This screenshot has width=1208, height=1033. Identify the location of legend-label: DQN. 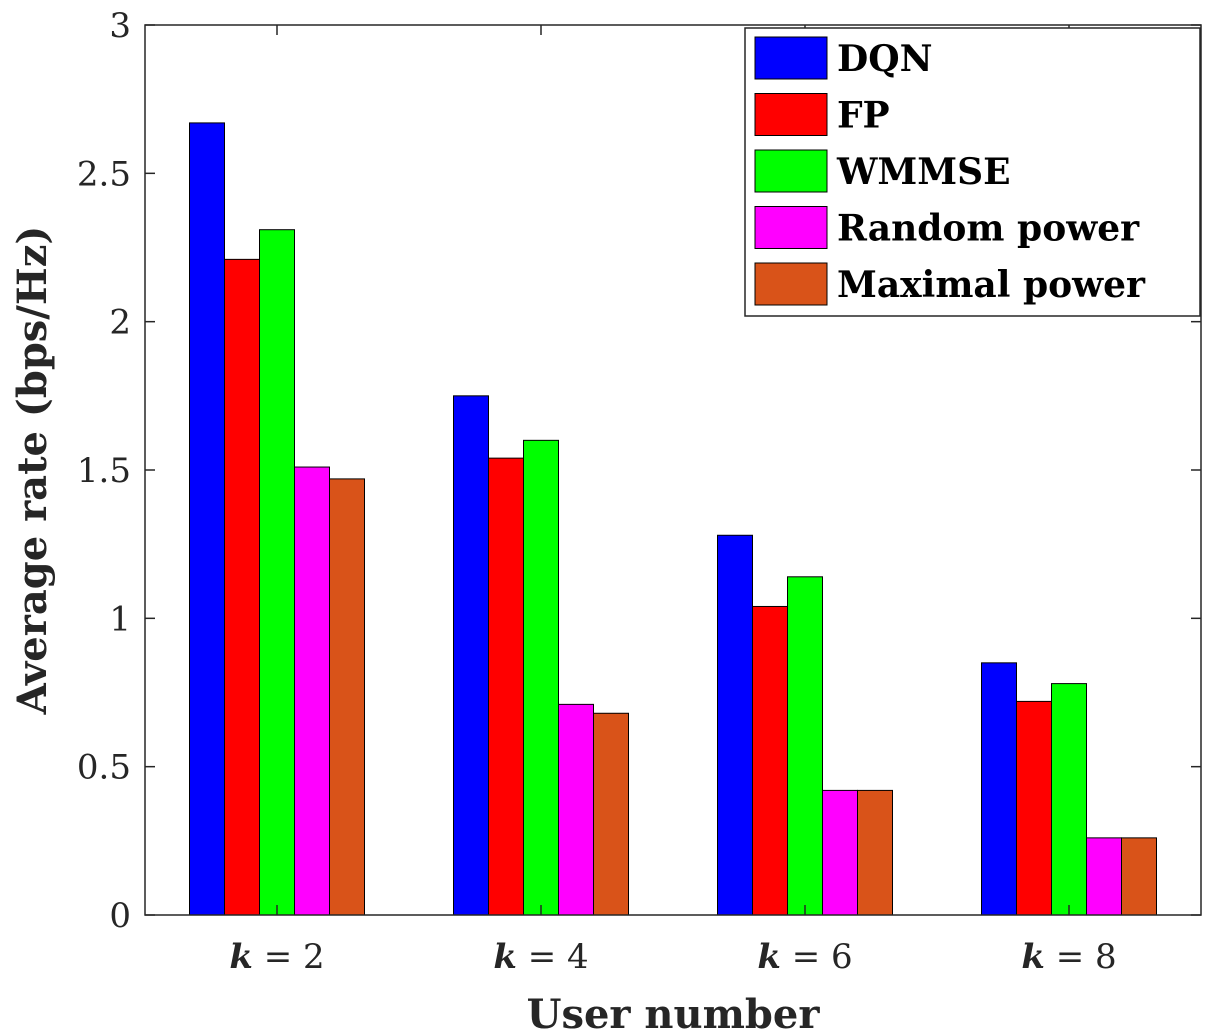
(884, 59).